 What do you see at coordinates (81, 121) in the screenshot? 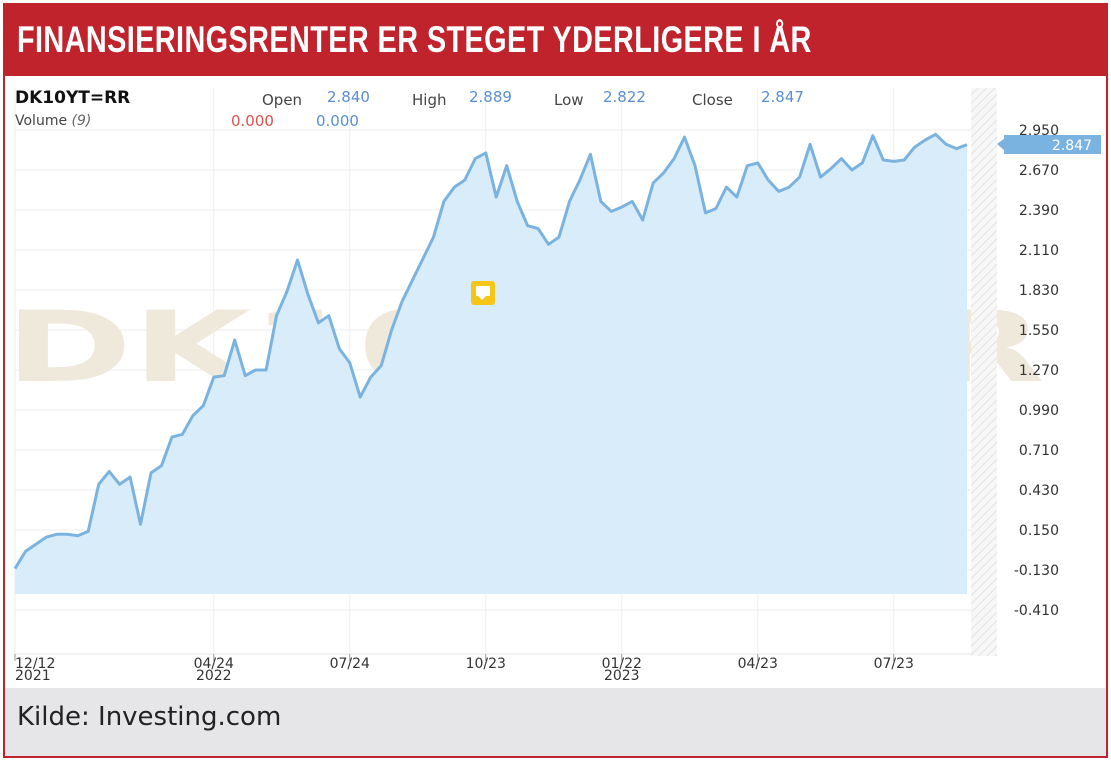
I see `volume-period: (9)` at bounding box center [81, 121].